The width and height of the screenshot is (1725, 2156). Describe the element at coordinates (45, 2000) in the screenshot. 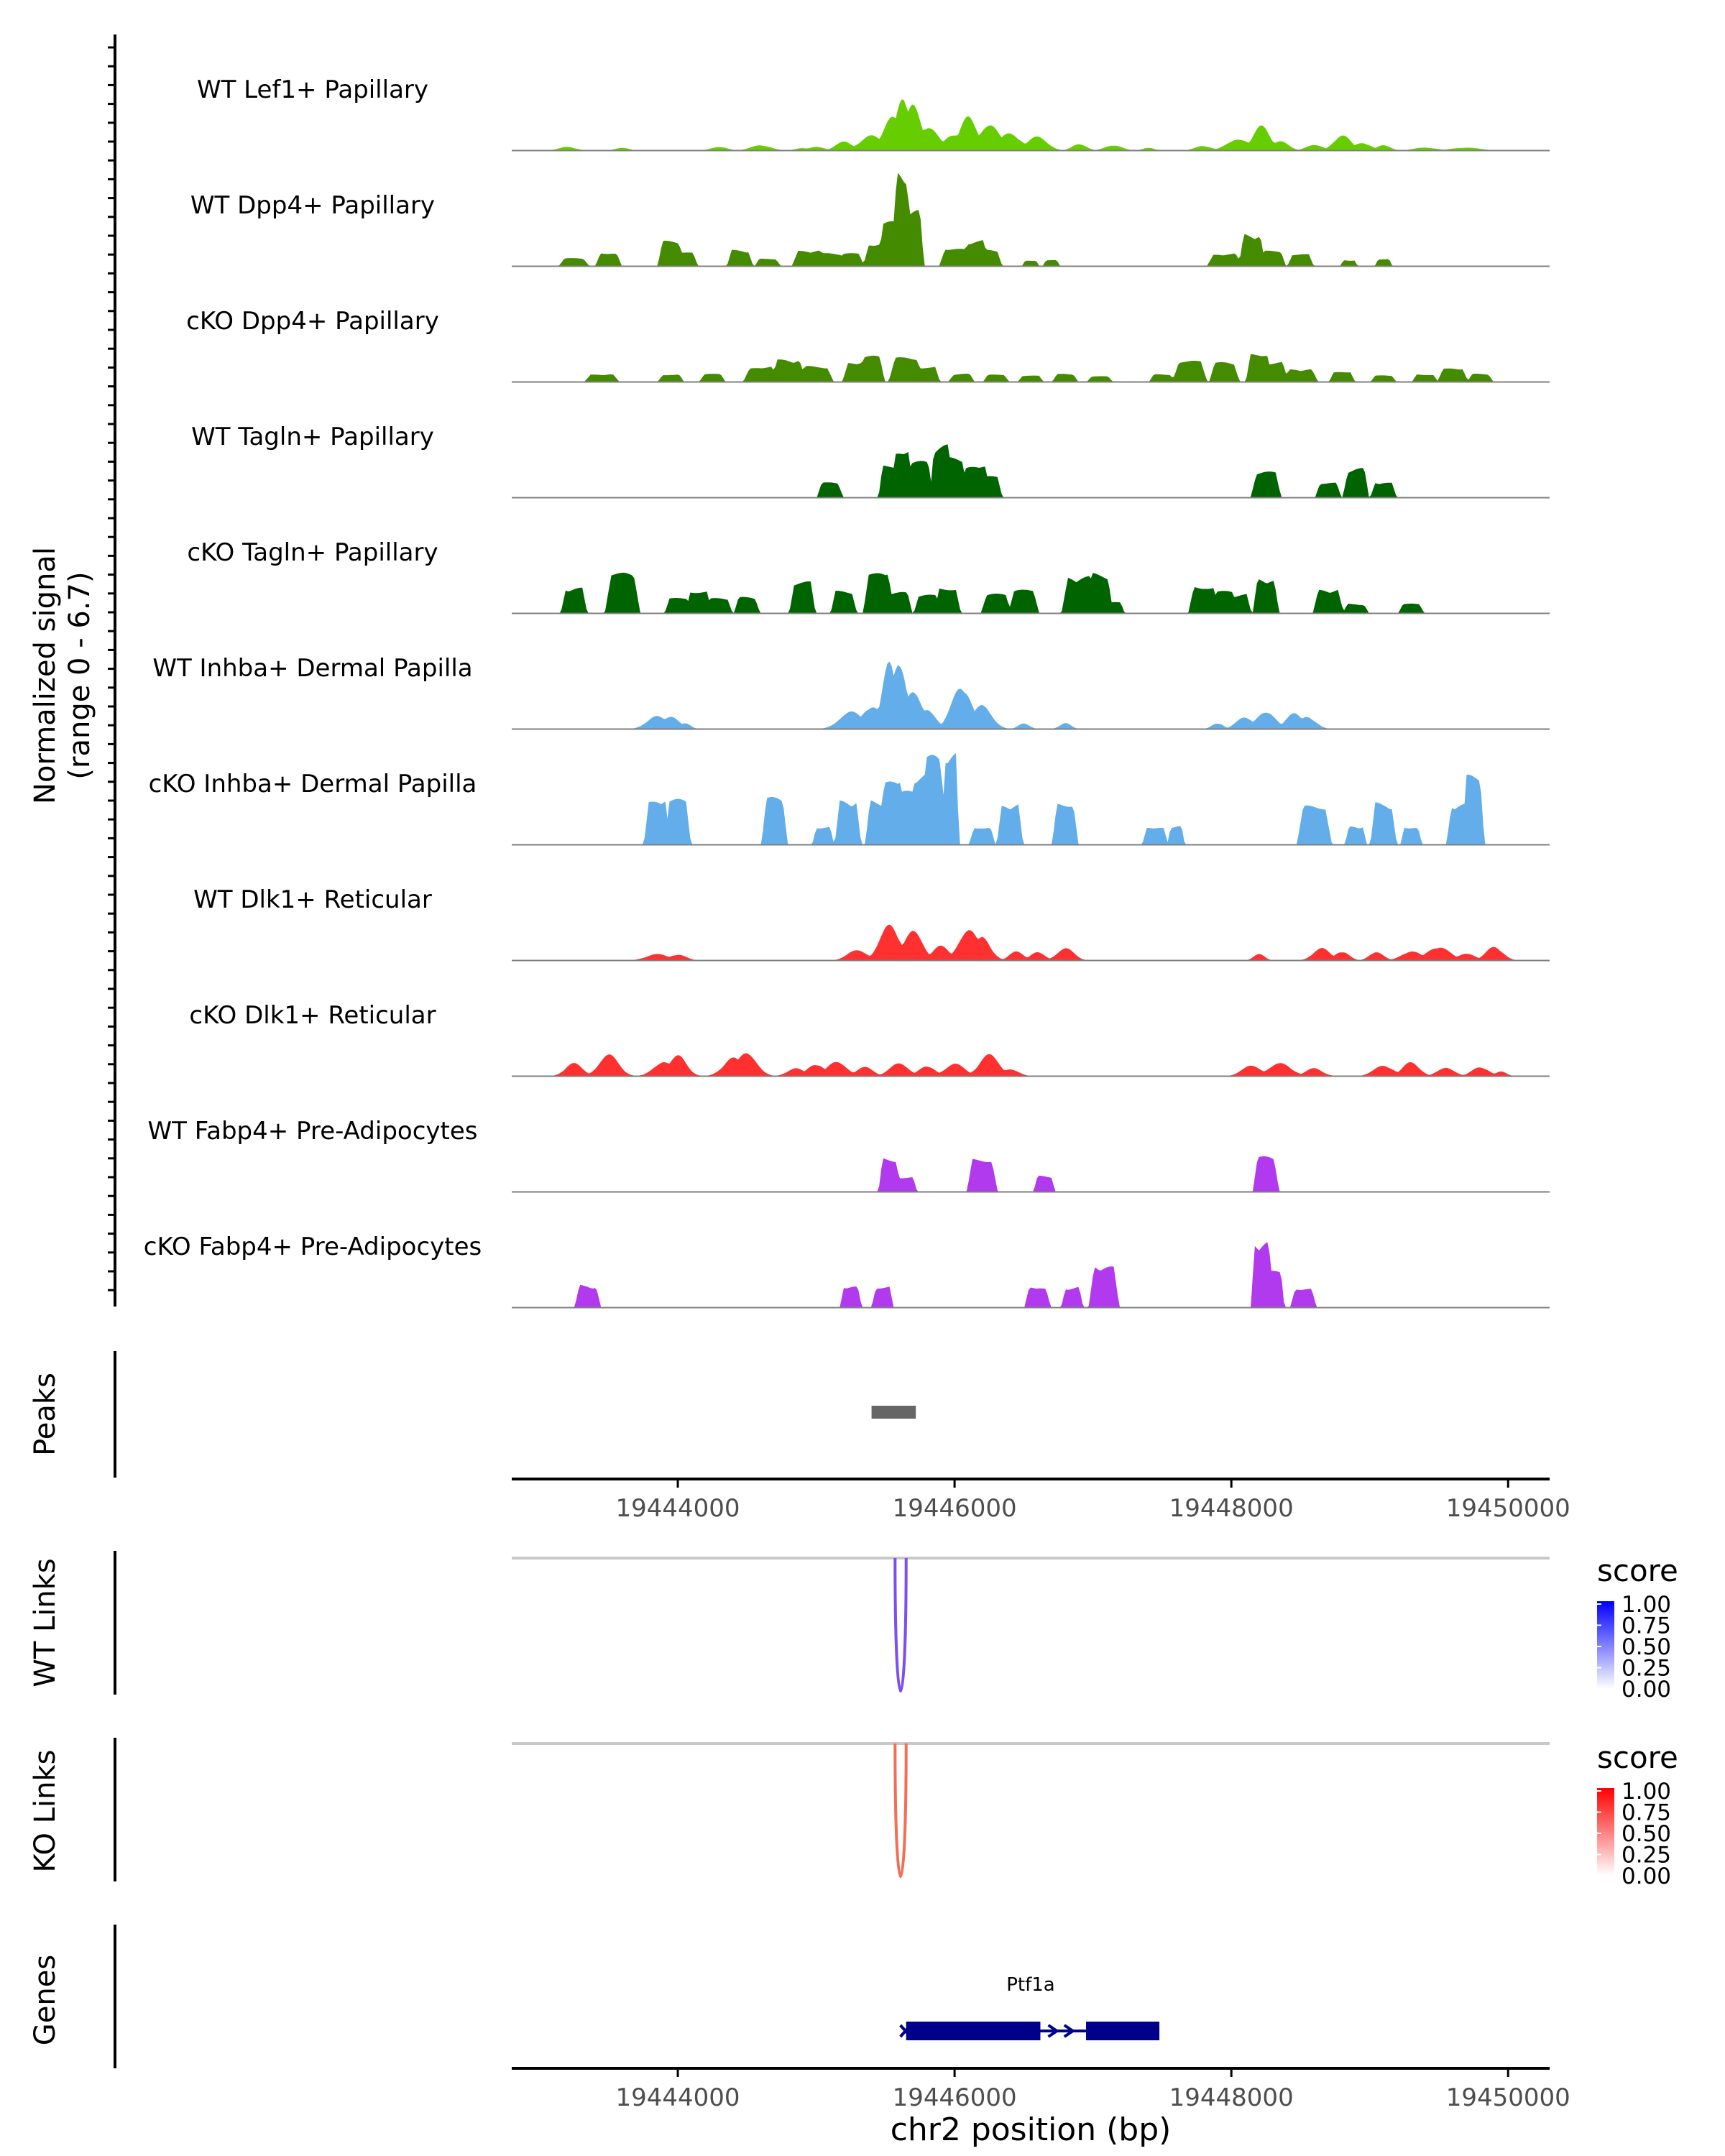

I see `genes-ylabel: Genes` at that location.